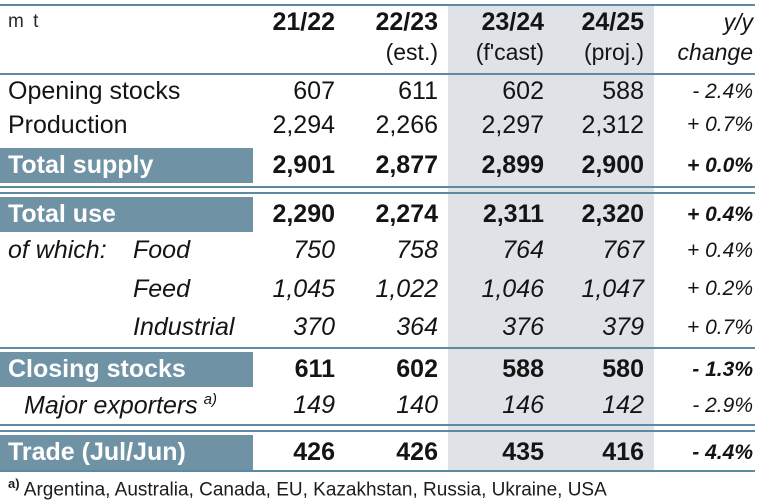  I want to click on cell: 376, so click(523, 327).